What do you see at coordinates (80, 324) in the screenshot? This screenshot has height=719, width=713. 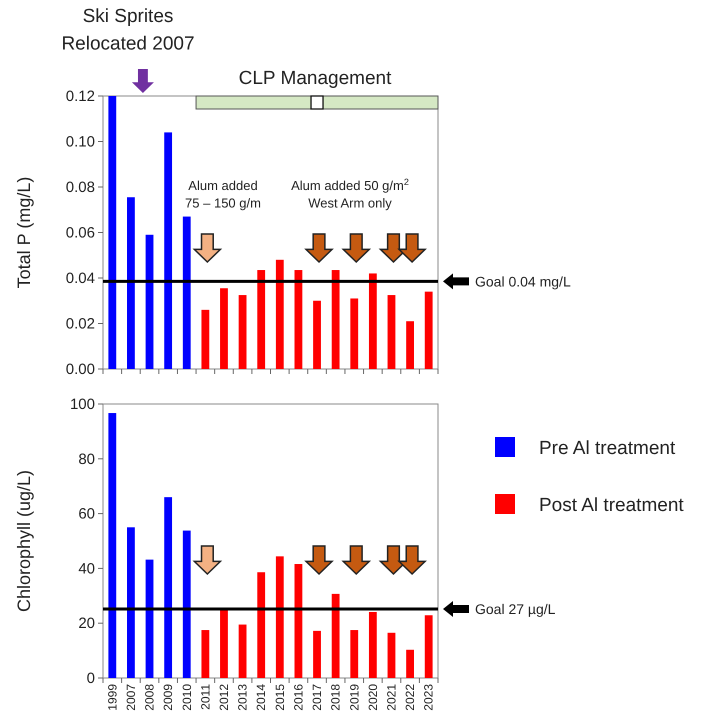 I see `y-tick-label: 0.02` at bounding box center [80, 324].